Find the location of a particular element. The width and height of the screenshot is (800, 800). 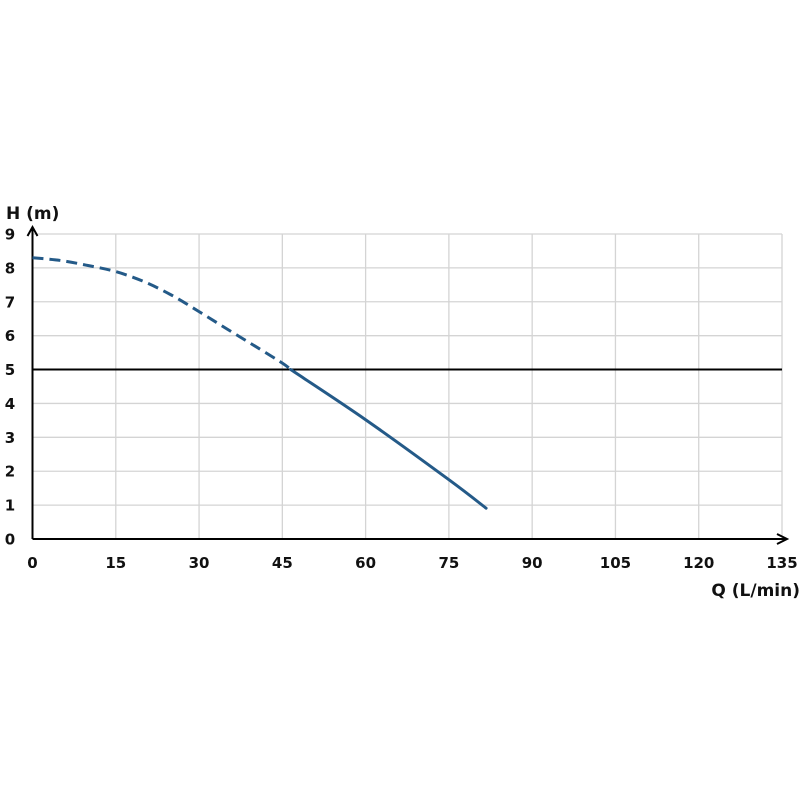

x-tick-label: 135 is located at coordinates (781, 563).